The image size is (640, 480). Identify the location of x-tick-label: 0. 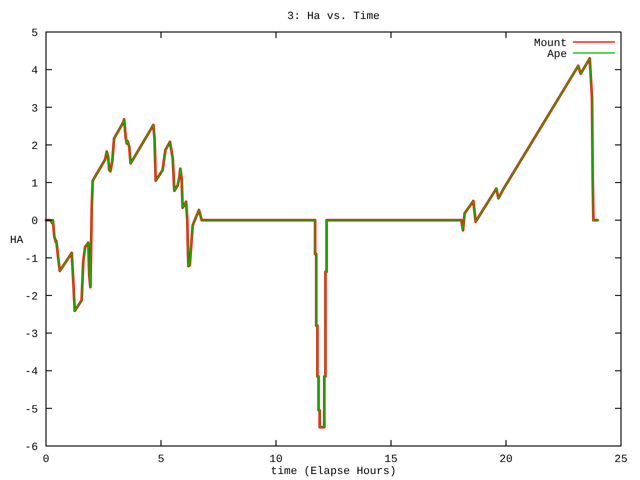
(46, 460).